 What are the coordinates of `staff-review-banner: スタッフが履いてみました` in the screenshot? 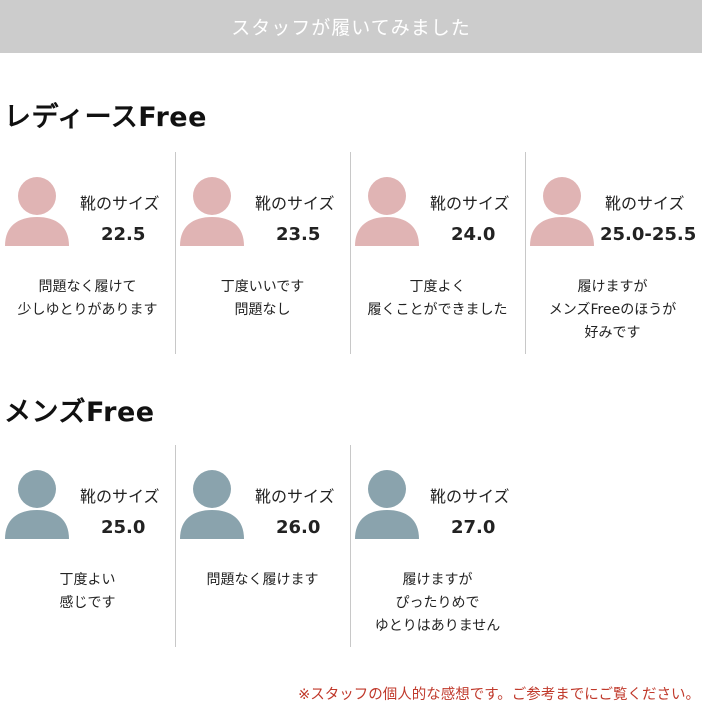 It's located at (351, 26).